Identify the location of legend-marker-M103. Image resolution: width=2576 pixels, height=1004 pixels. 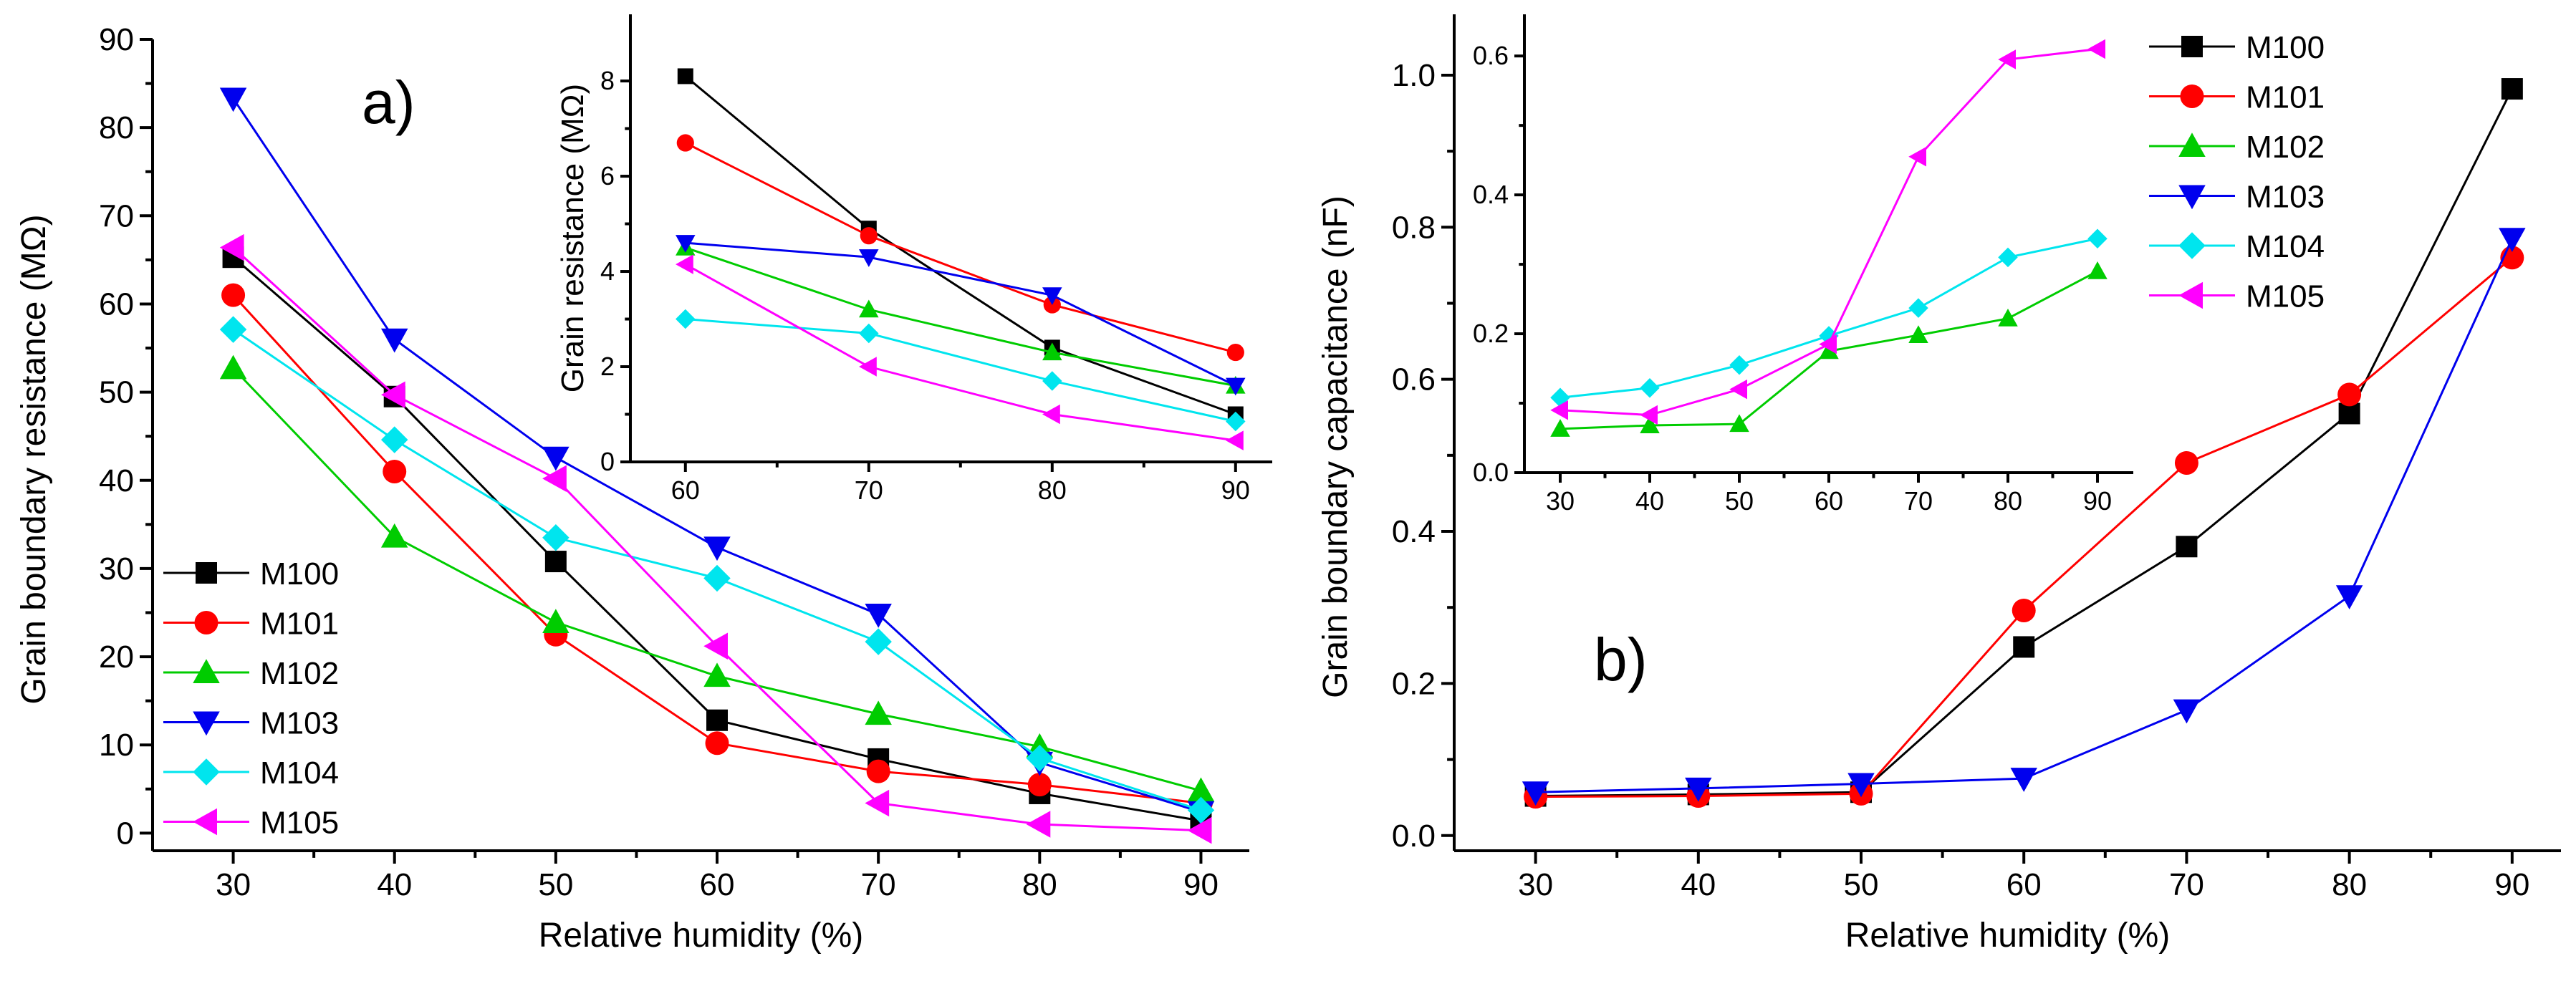
(2192, 197).